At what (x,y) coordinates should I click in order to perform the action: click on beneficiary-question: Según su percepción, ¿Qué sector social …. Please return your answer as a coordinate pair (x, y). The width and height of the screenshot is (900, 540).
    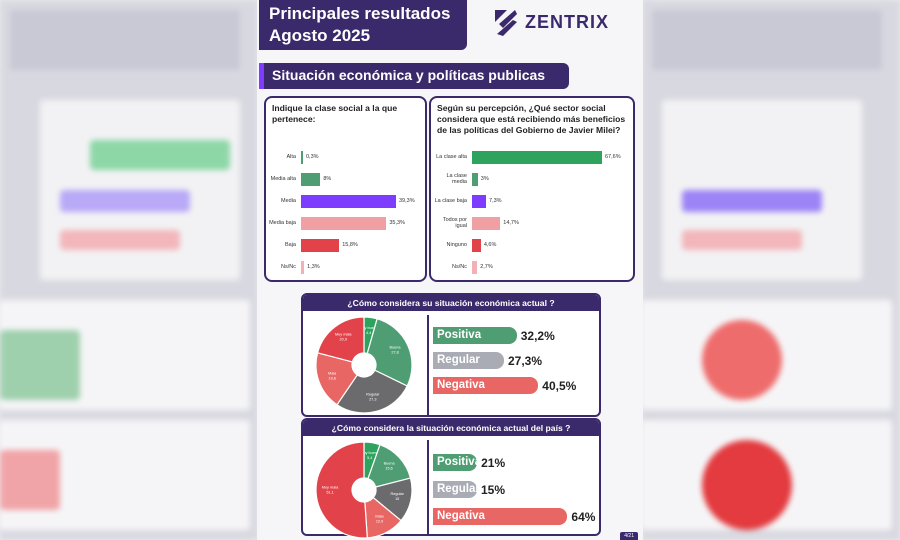
    Looking at the image, I should click on (531, 119).